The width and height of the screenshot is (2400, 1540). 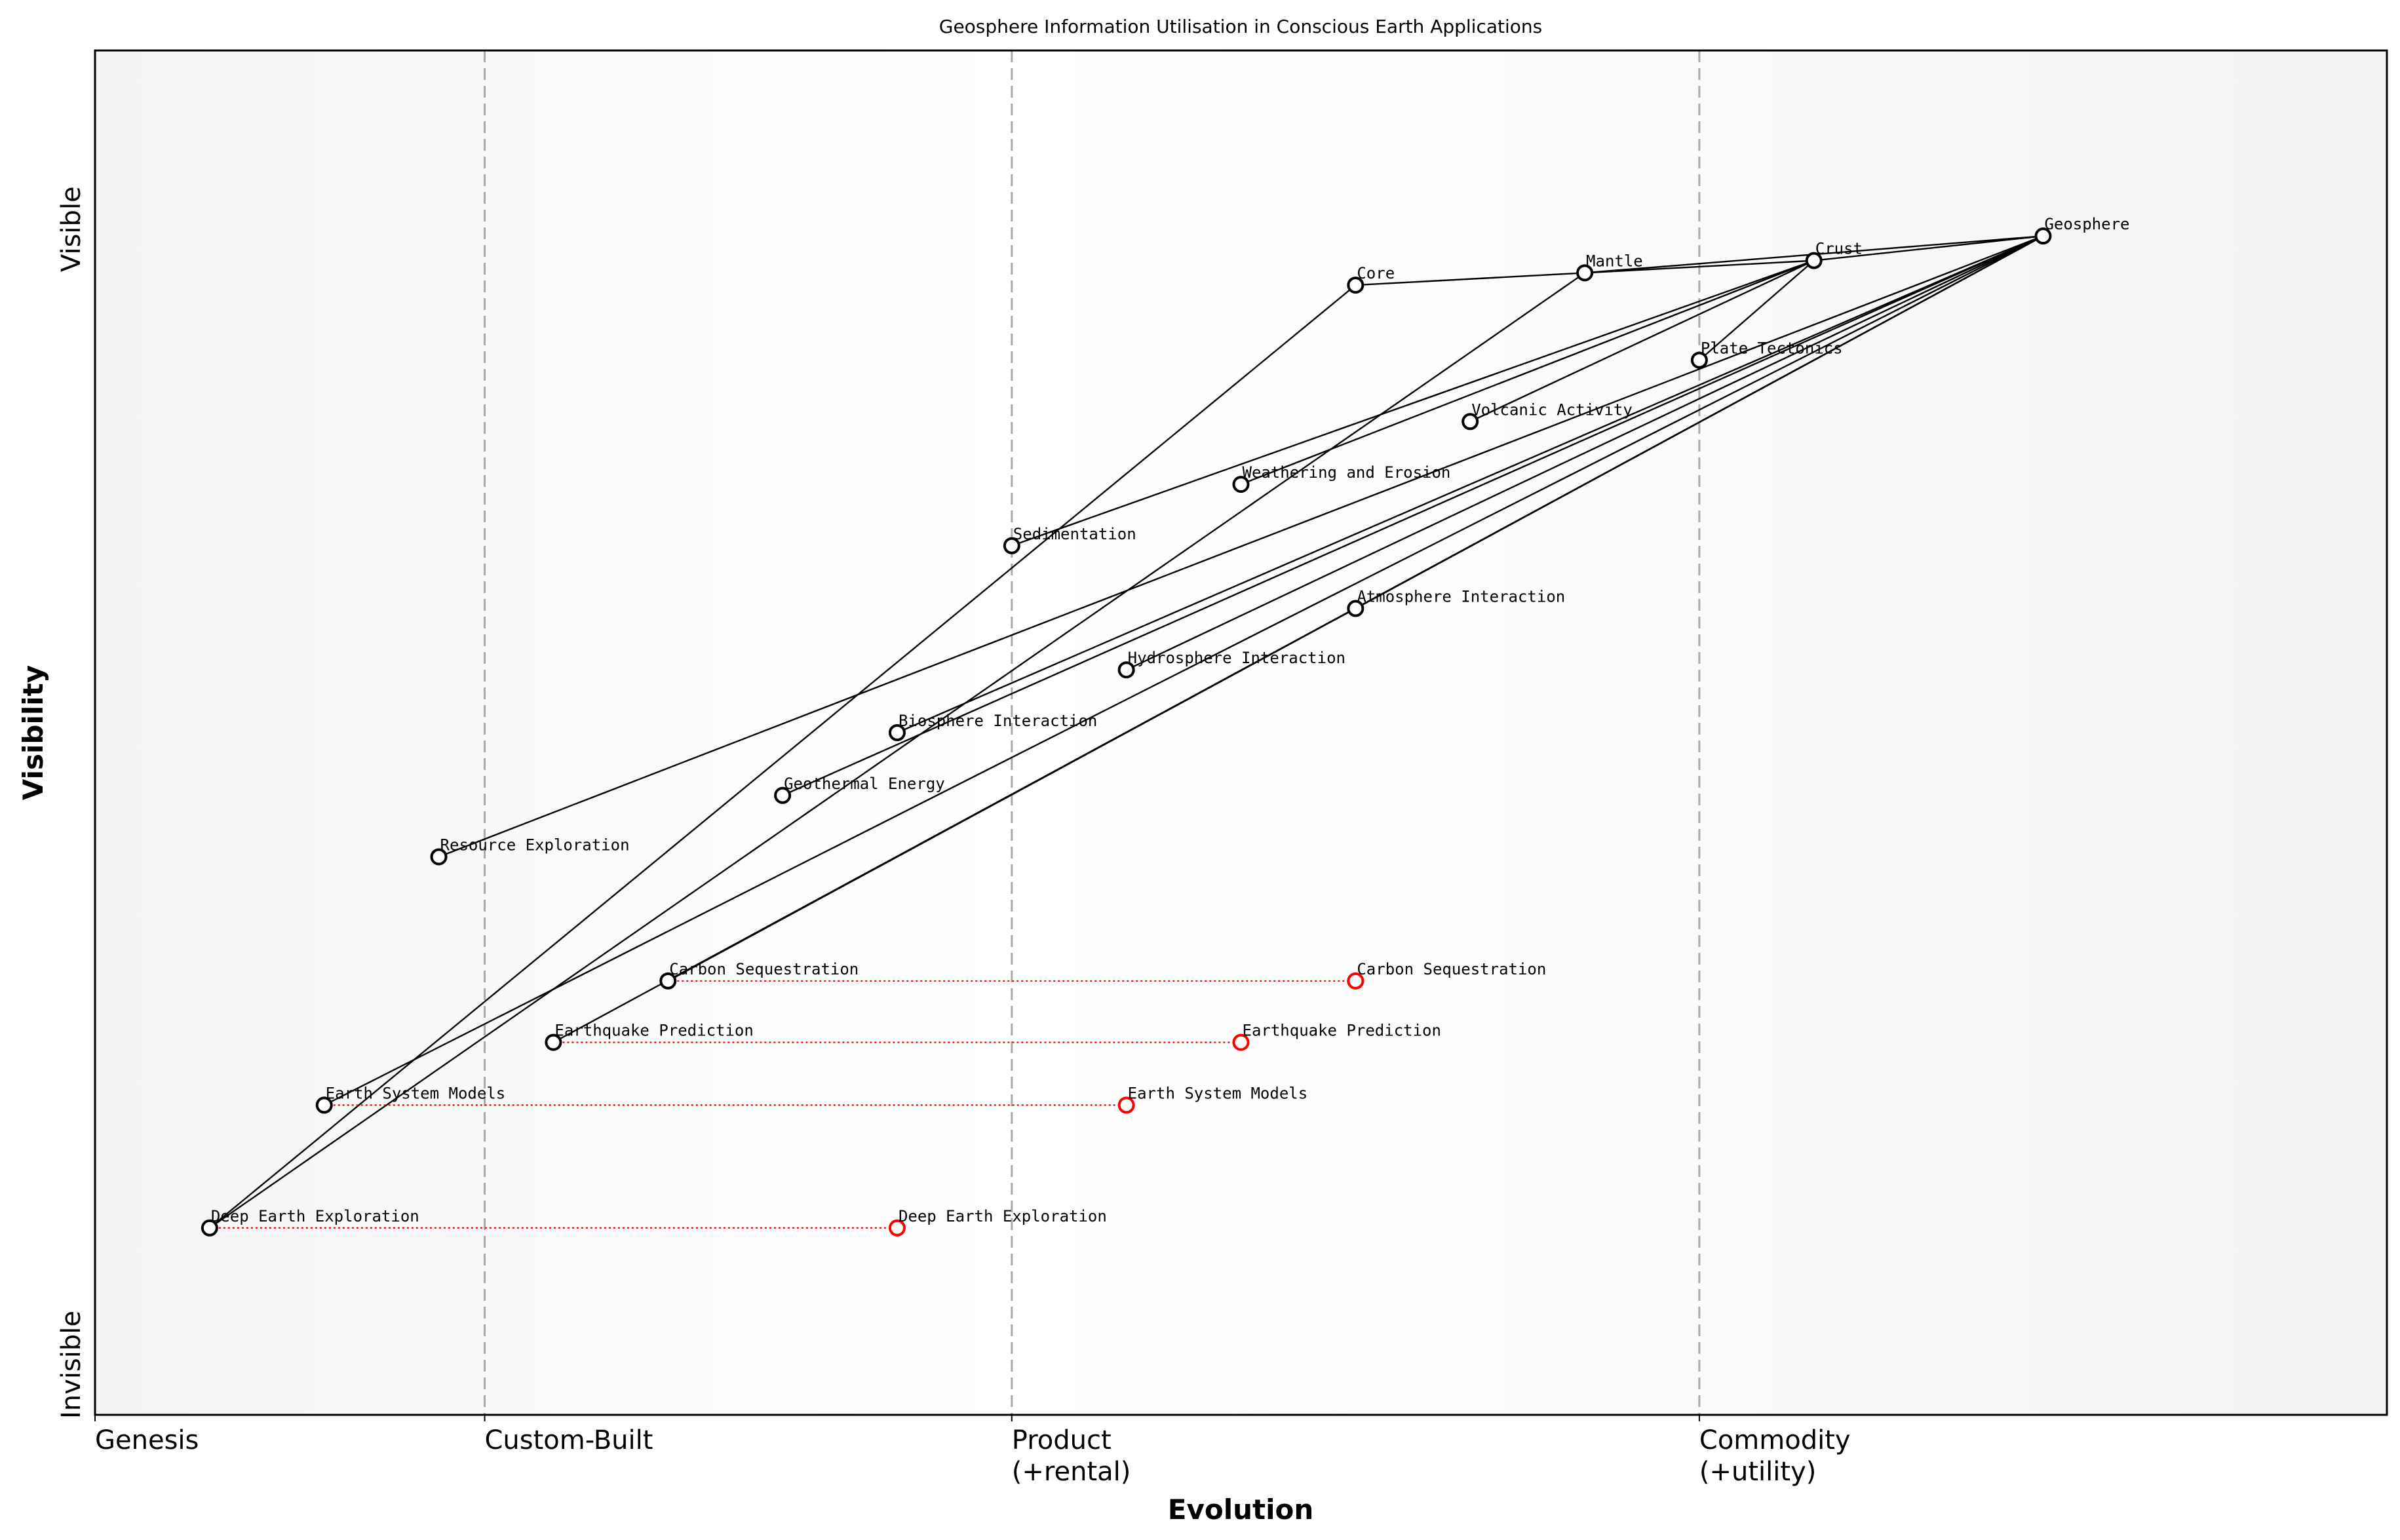 I want to click on component-label: Geosphere, so click(x=2086, y=224).